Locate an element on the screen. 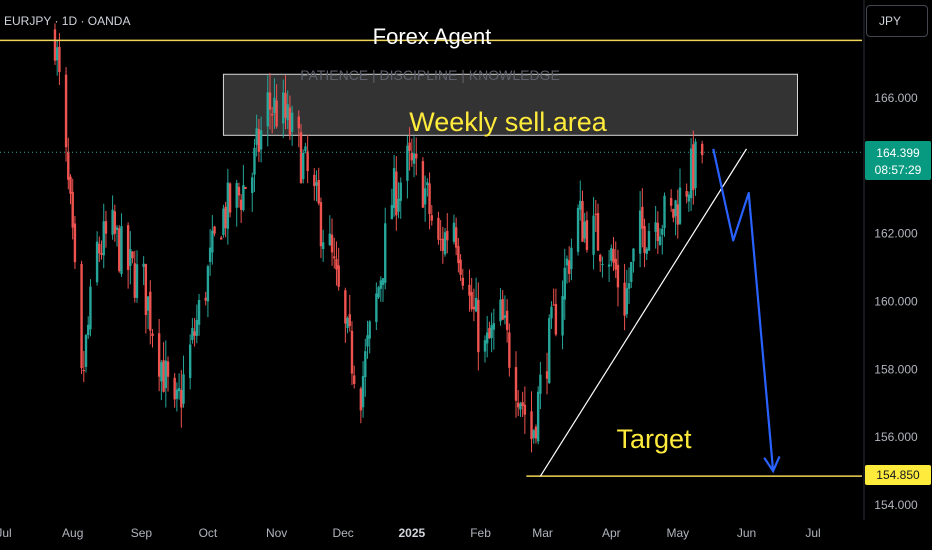 Image resolution: width=932 pixels, height=550 pixels. price-tick-label: 162.000 is located at coordinates (896, 234).